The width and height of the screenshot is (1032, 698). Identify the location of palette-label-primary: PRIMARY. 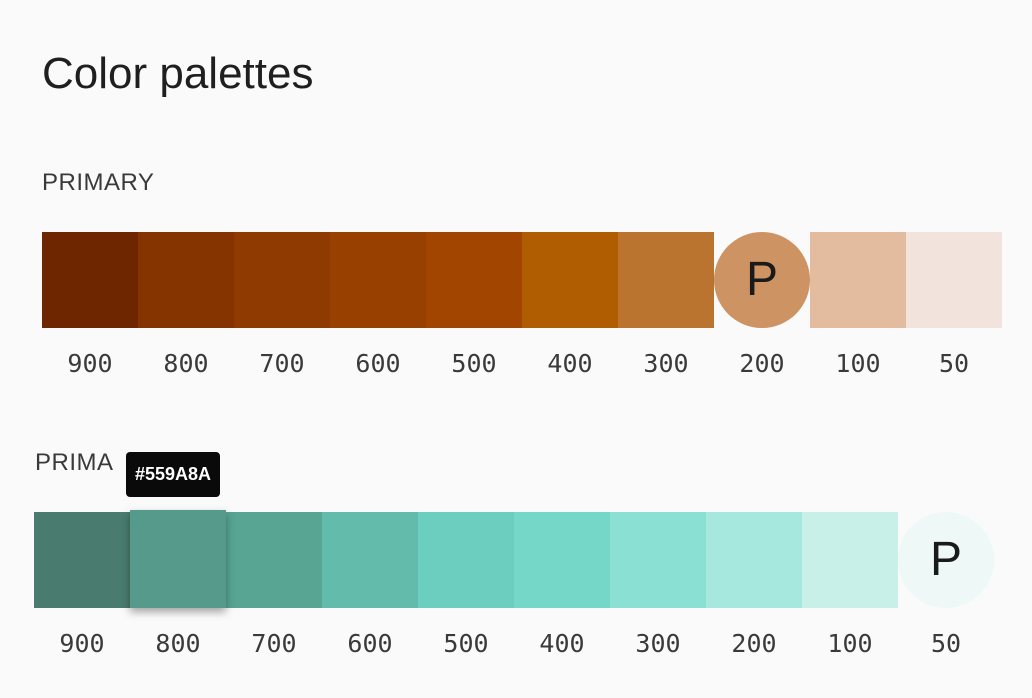
(98, 182).